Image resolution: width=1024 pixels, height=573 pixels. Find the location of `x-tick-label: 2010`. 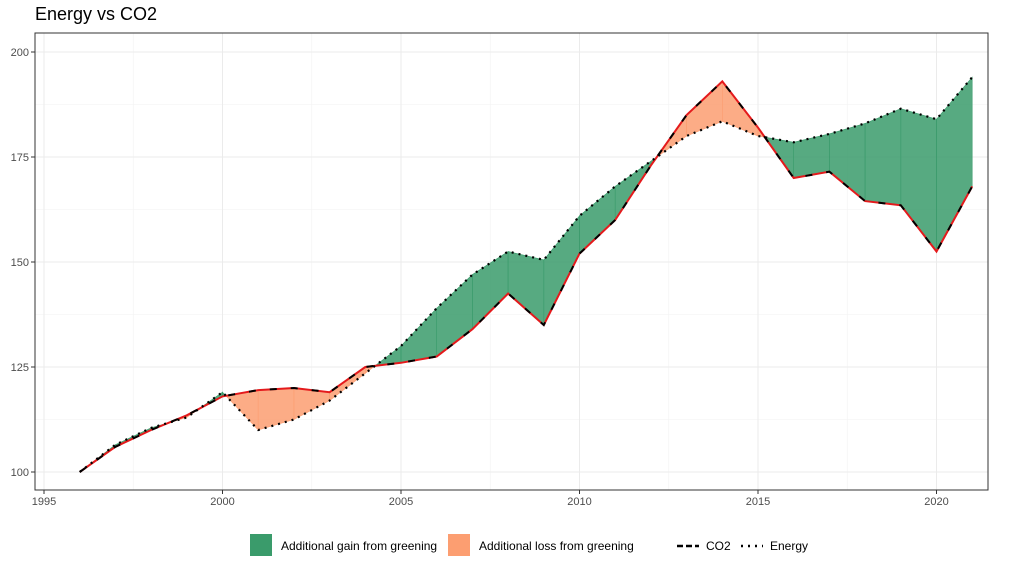

x-tick-label: 2010 is located at coordinates (579, 502).